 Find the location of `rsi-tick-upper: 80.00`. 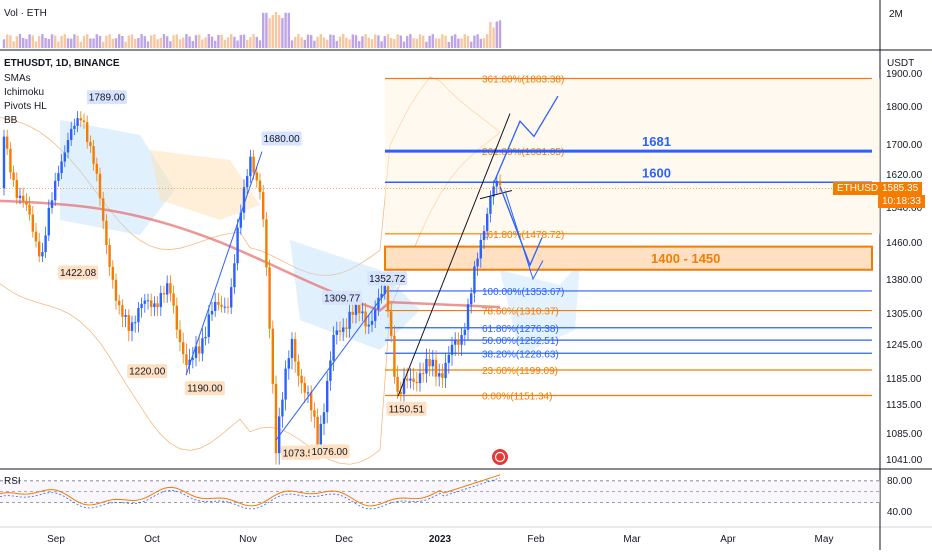

rsi-tick-upper: 80.00 is located at coordinates (900, 481).